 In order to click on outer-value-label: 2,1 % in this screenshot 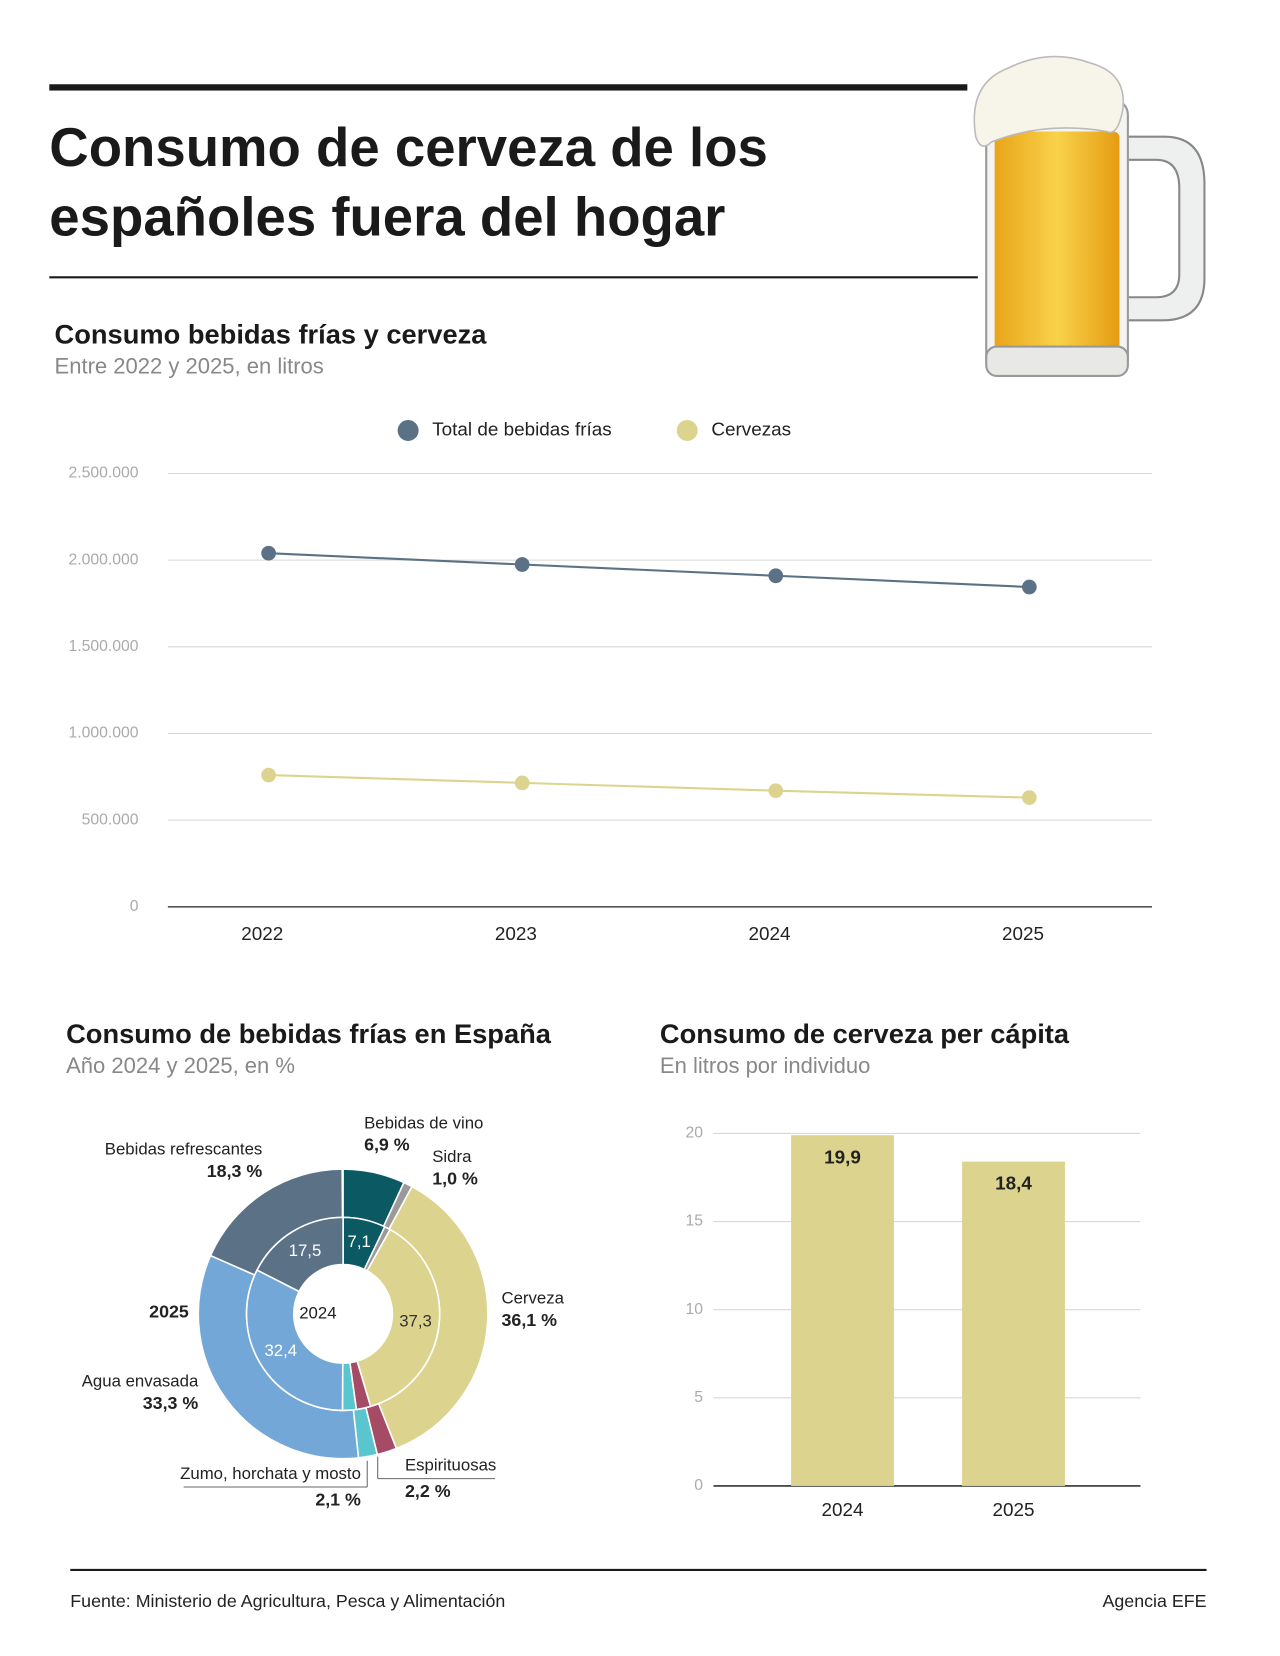, I will do `click(338, 1499)`.